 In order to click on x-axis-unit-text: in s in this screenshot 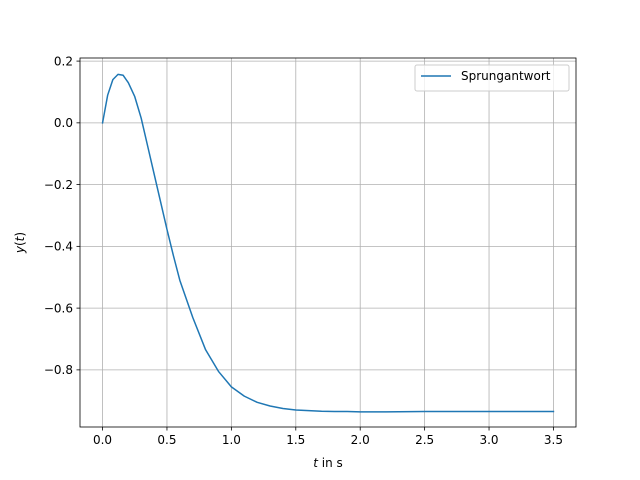, I will do `click(330, 463)`.